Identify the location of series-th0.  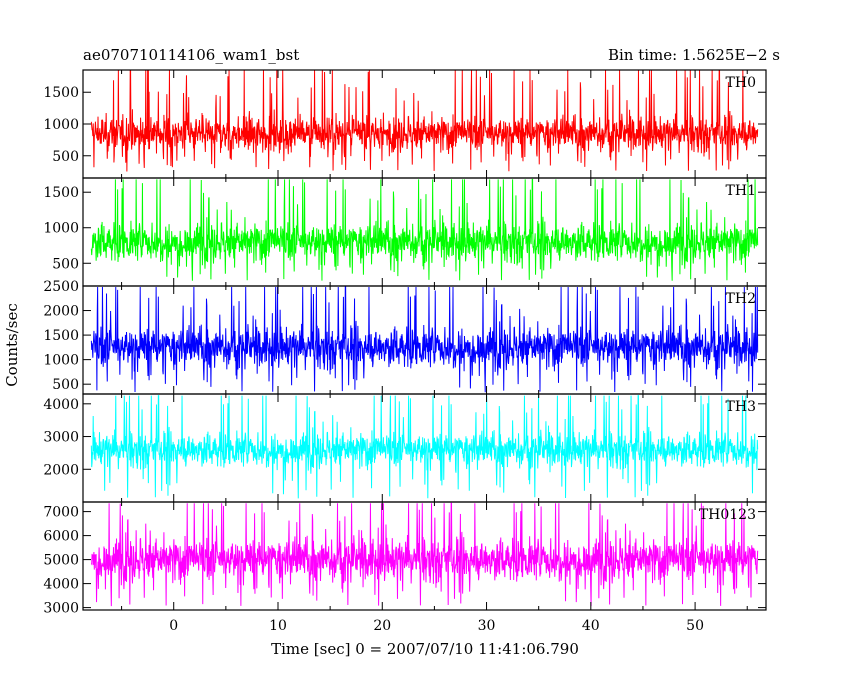
(424, 120).